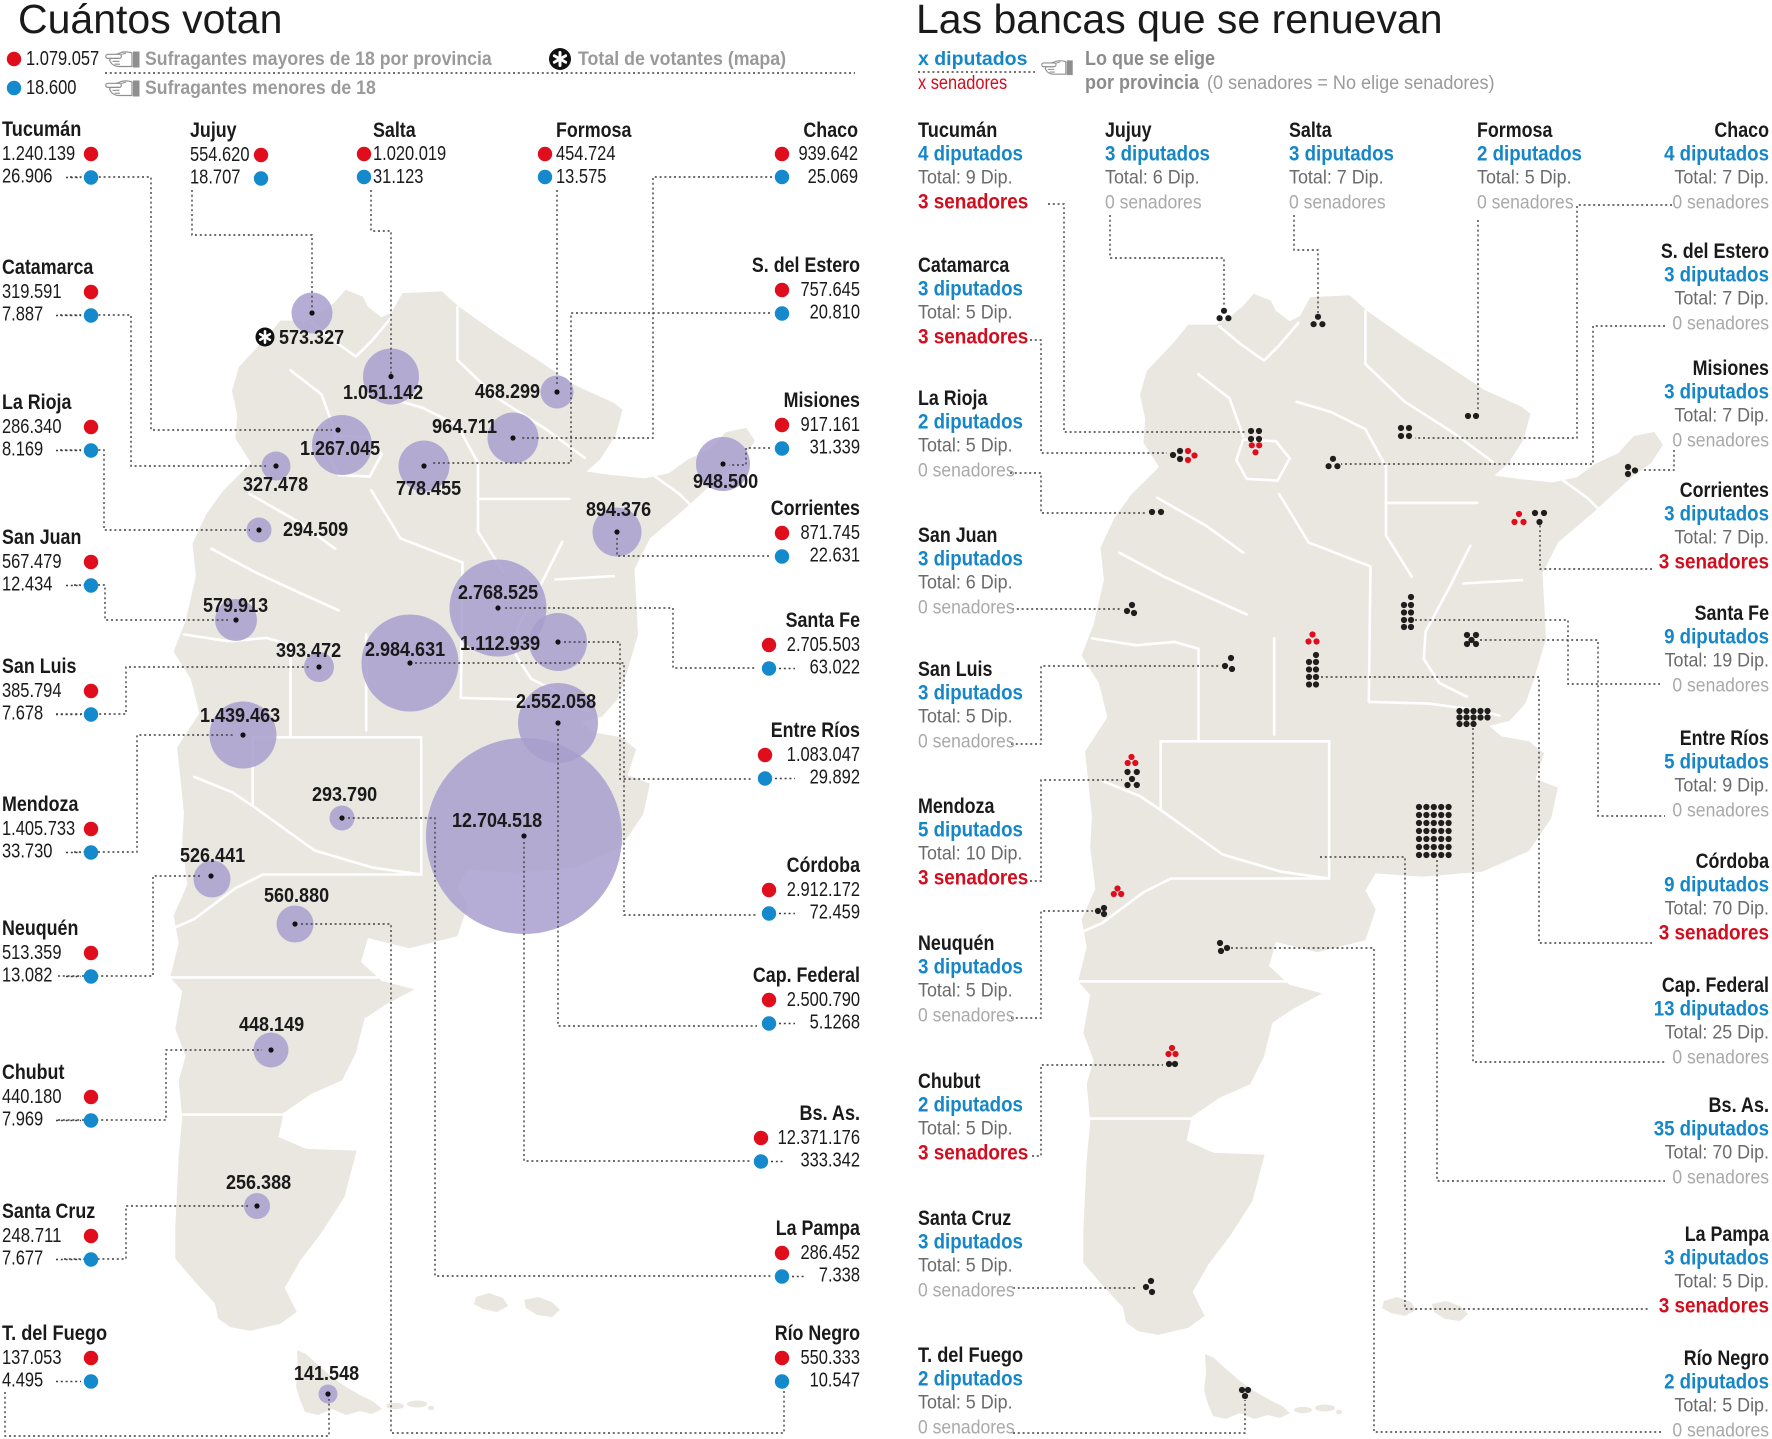 Image resolution: width=1772 pixels, height=1439 pixels. I want to click on svg-text: San Luis, so click(39, 666).